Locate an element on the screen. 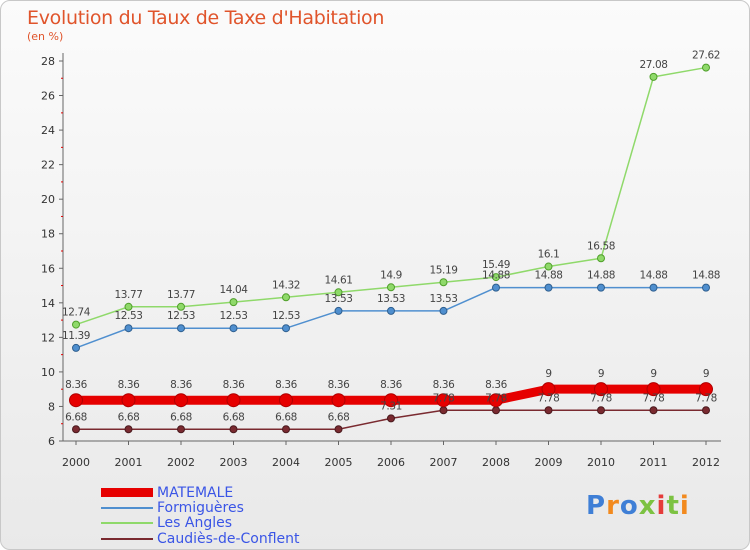  legend-label: MATEMALE is located at coordinates (195, 493).